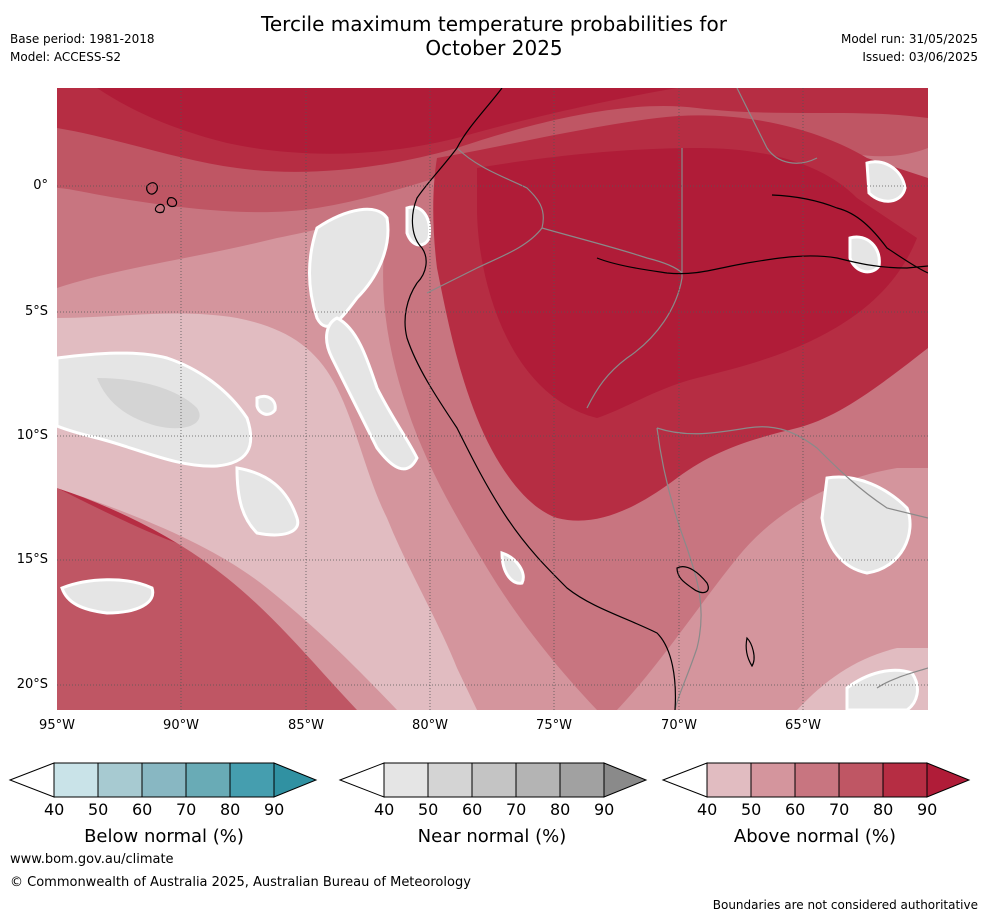  I want to click on legend-above-normal, so click(816, 780).